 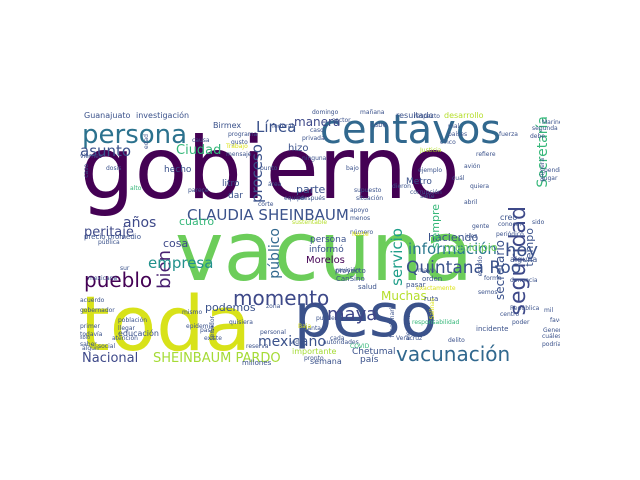 I want to click on word: después, so click(x=313, y=198).